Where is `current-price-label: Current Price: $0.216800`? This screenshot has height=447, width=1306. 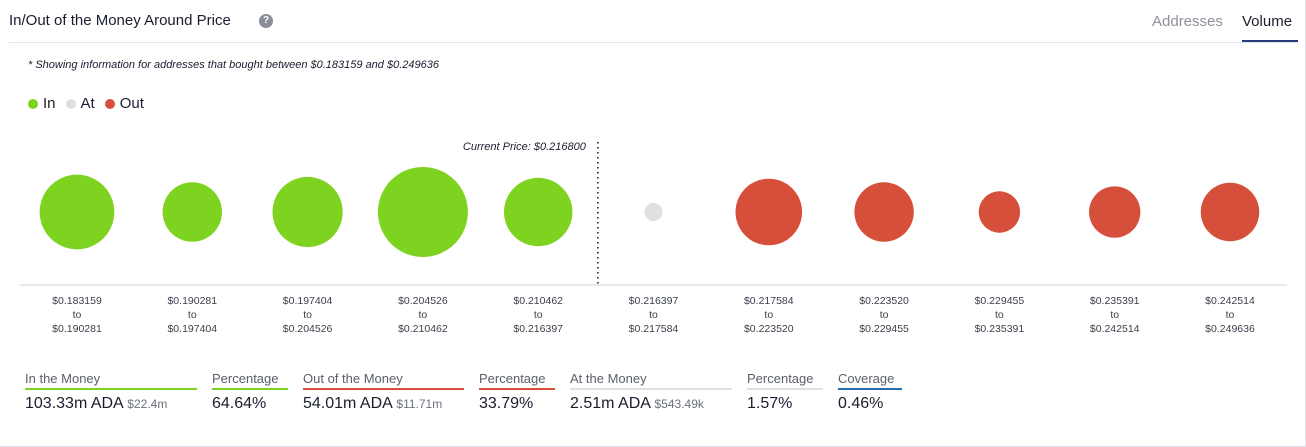 current-price-label: Current Price: $0.216800 is located at coordinates (525, 147).